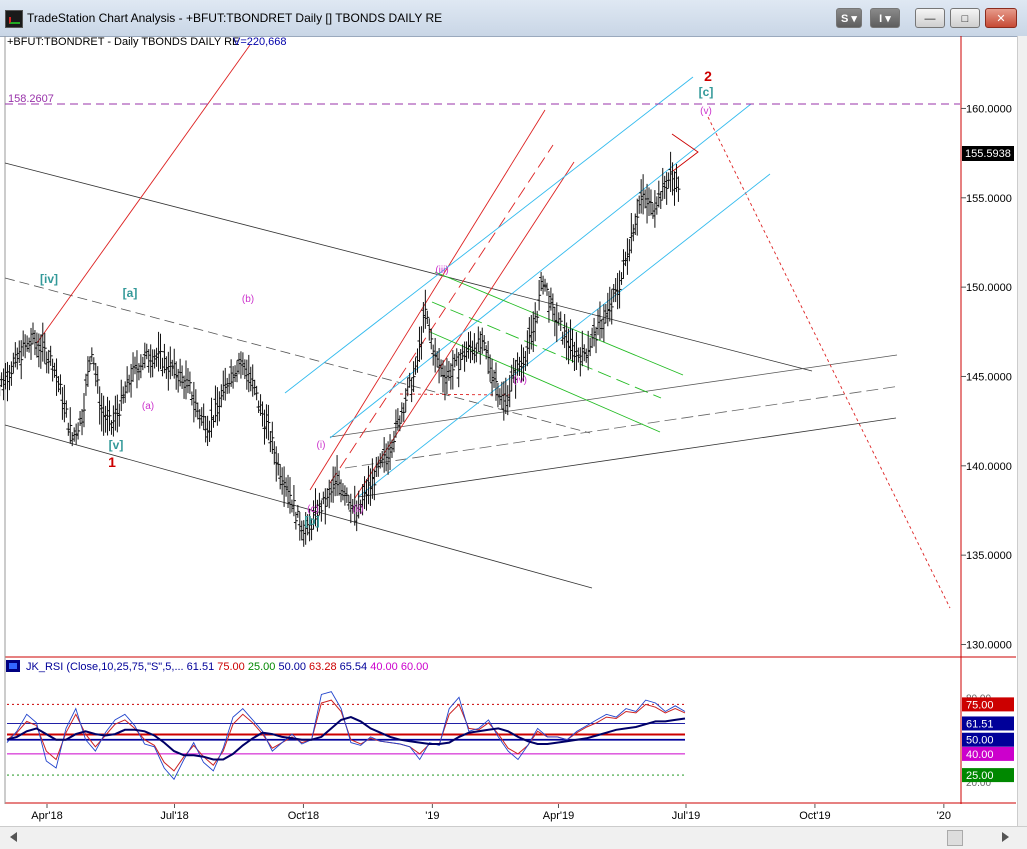 The height and width of the screenshot is (849, 1027). What do you see at coordinates (980, 741) in the screenshot?
I see `rsi-badge-text: 50.00` at bounding box center [980, 741].